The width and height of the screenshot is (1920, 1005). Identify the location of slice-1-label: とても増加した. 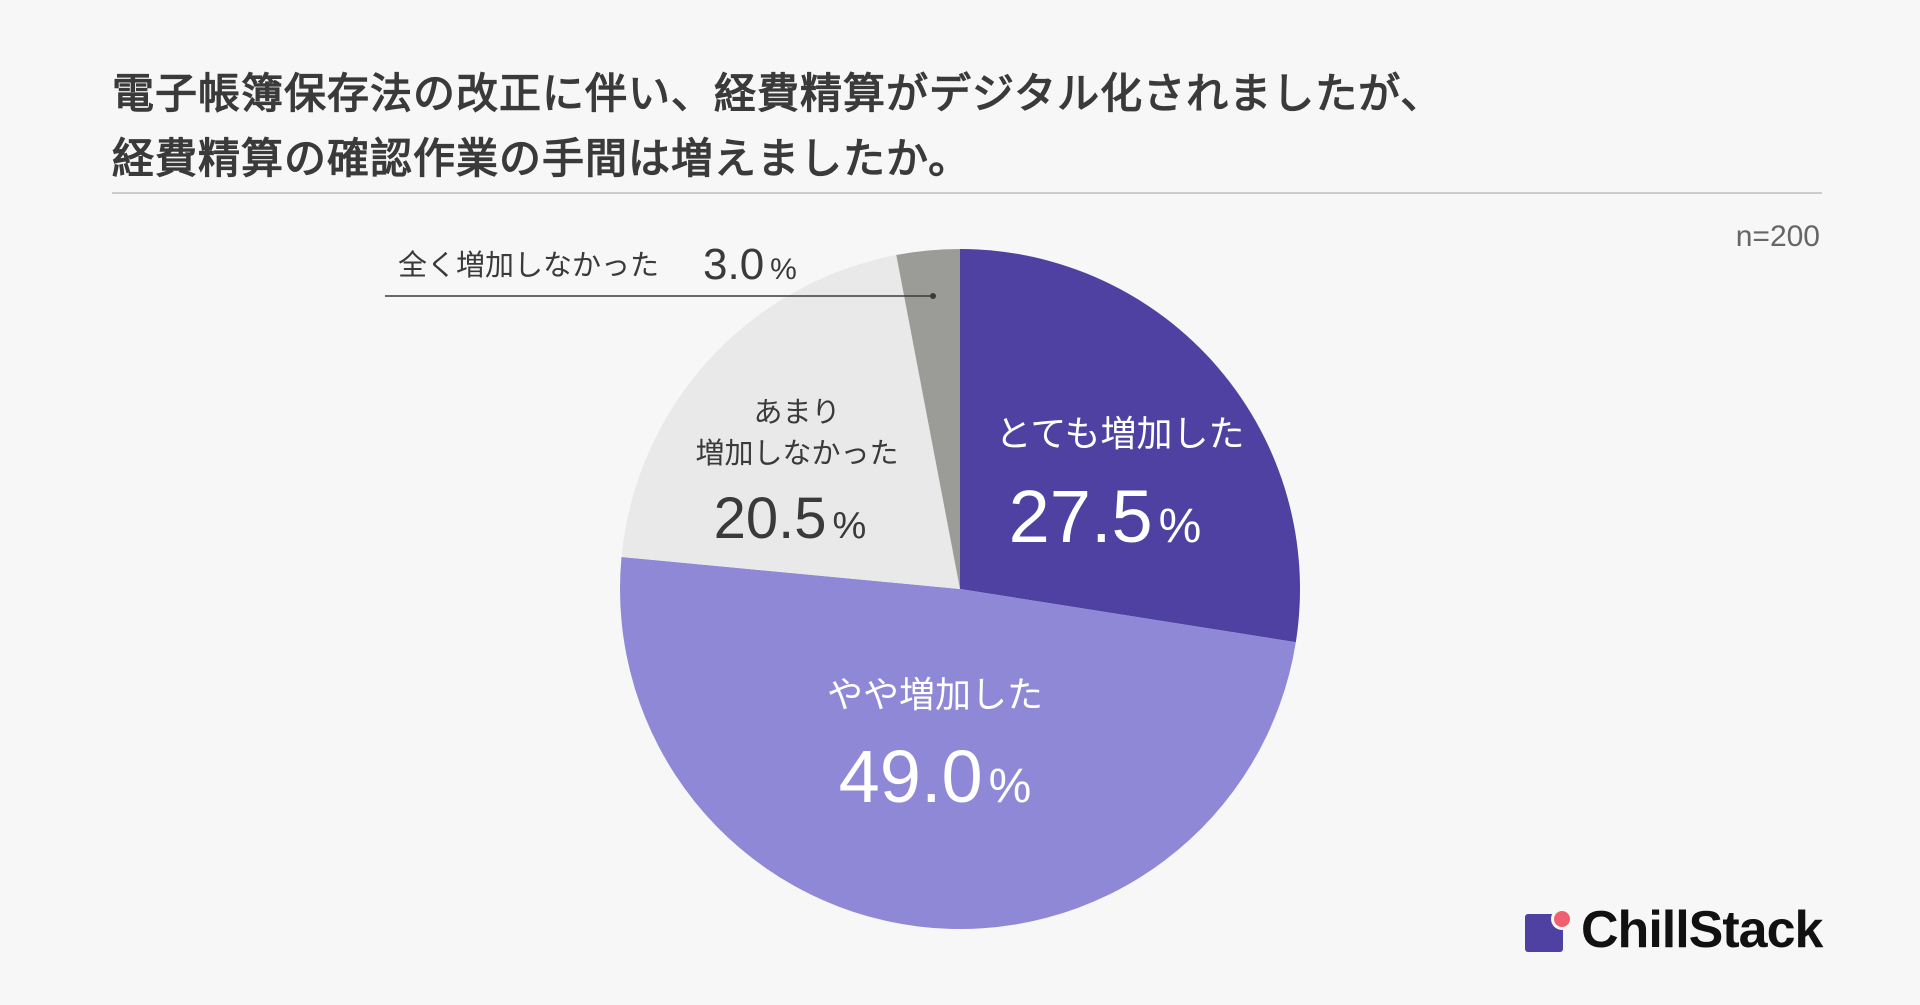
(1119, 434).